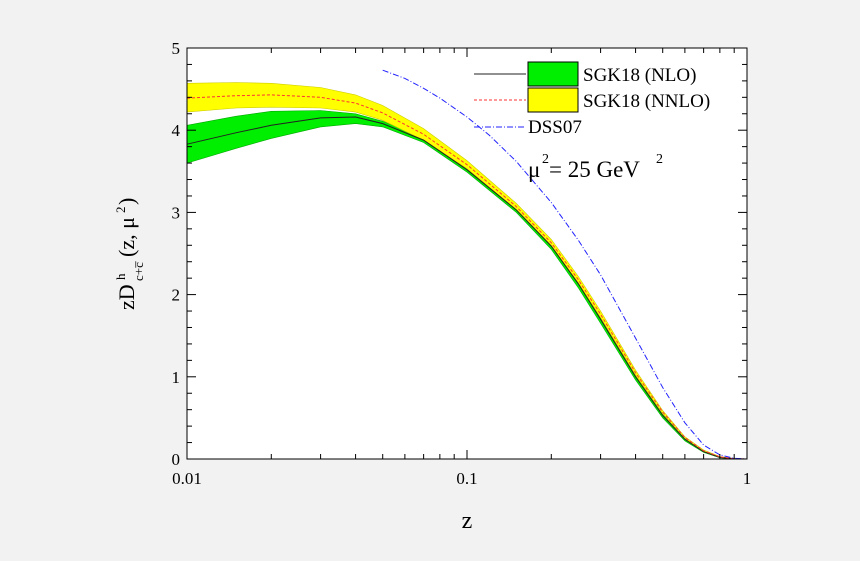  What do you see at coordinates (176, 459) in the screenshot?
I see `y-tick-label: 0` at bounding box center [176, 459].